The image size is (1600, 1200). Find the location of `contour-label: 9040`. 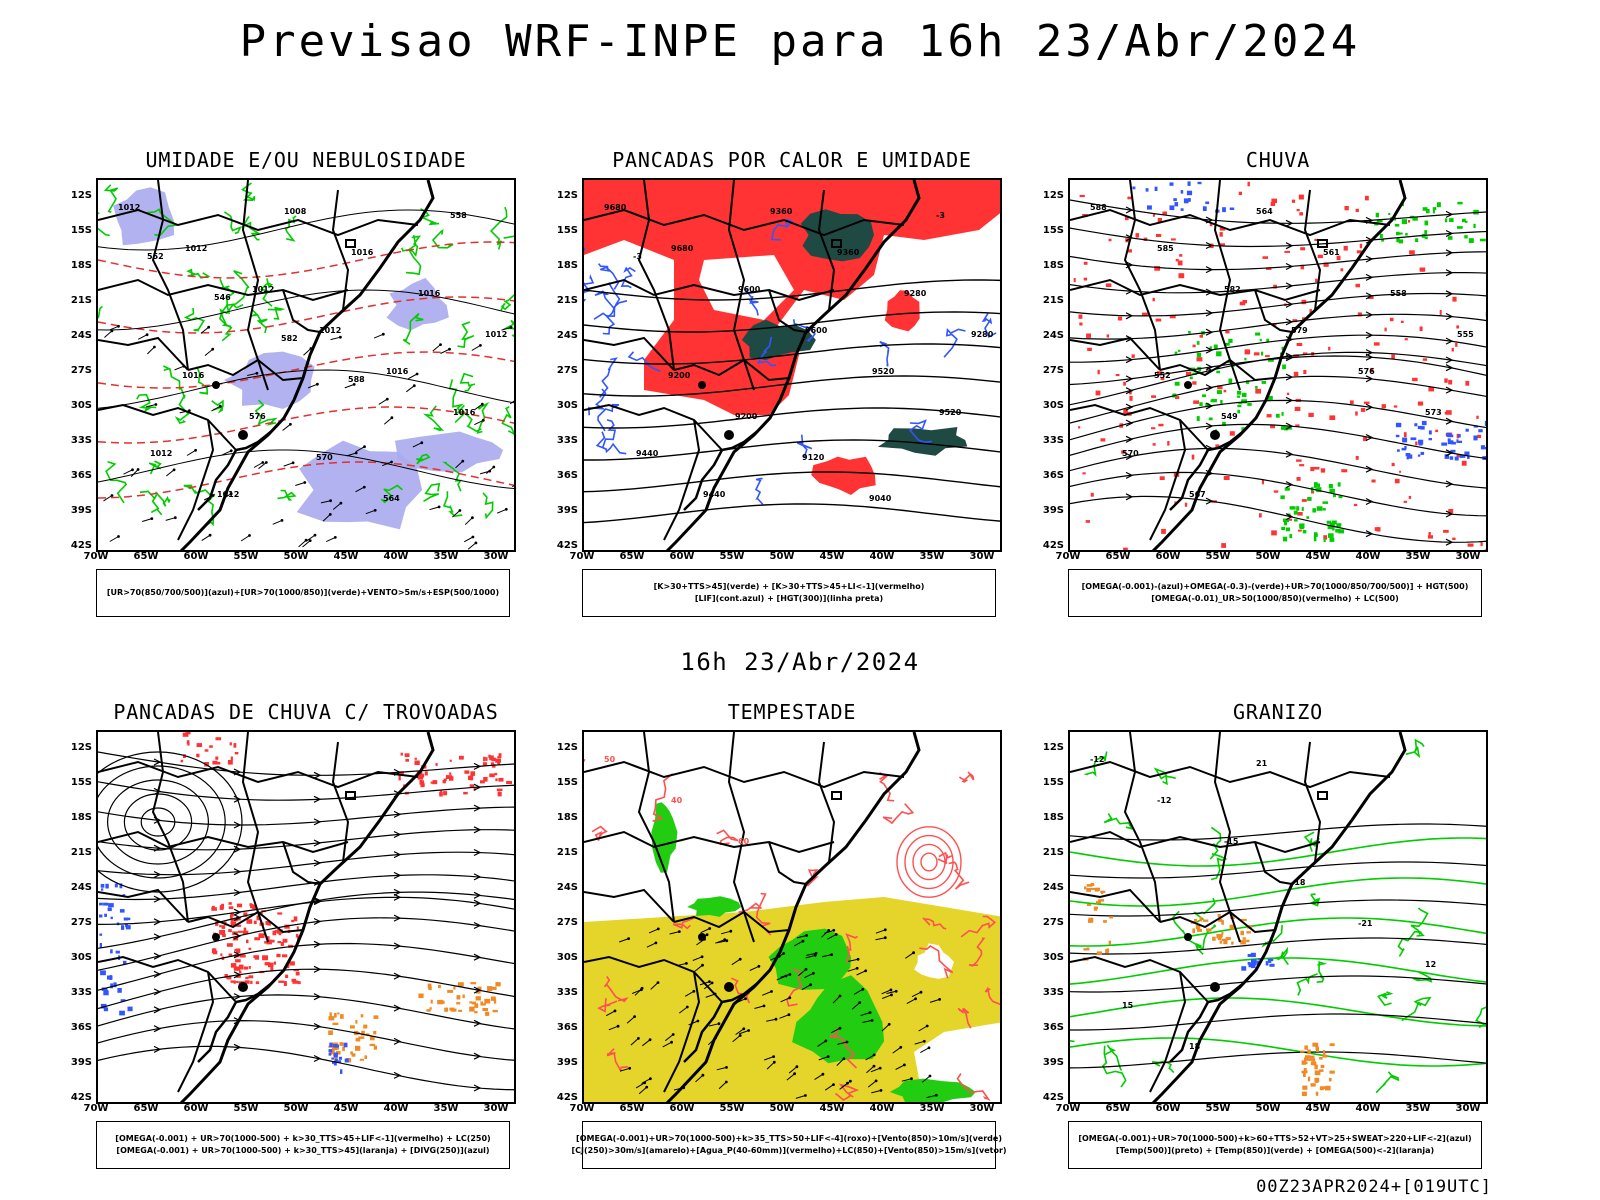

contour-label: 9040 is located at coordinates (880, 498).